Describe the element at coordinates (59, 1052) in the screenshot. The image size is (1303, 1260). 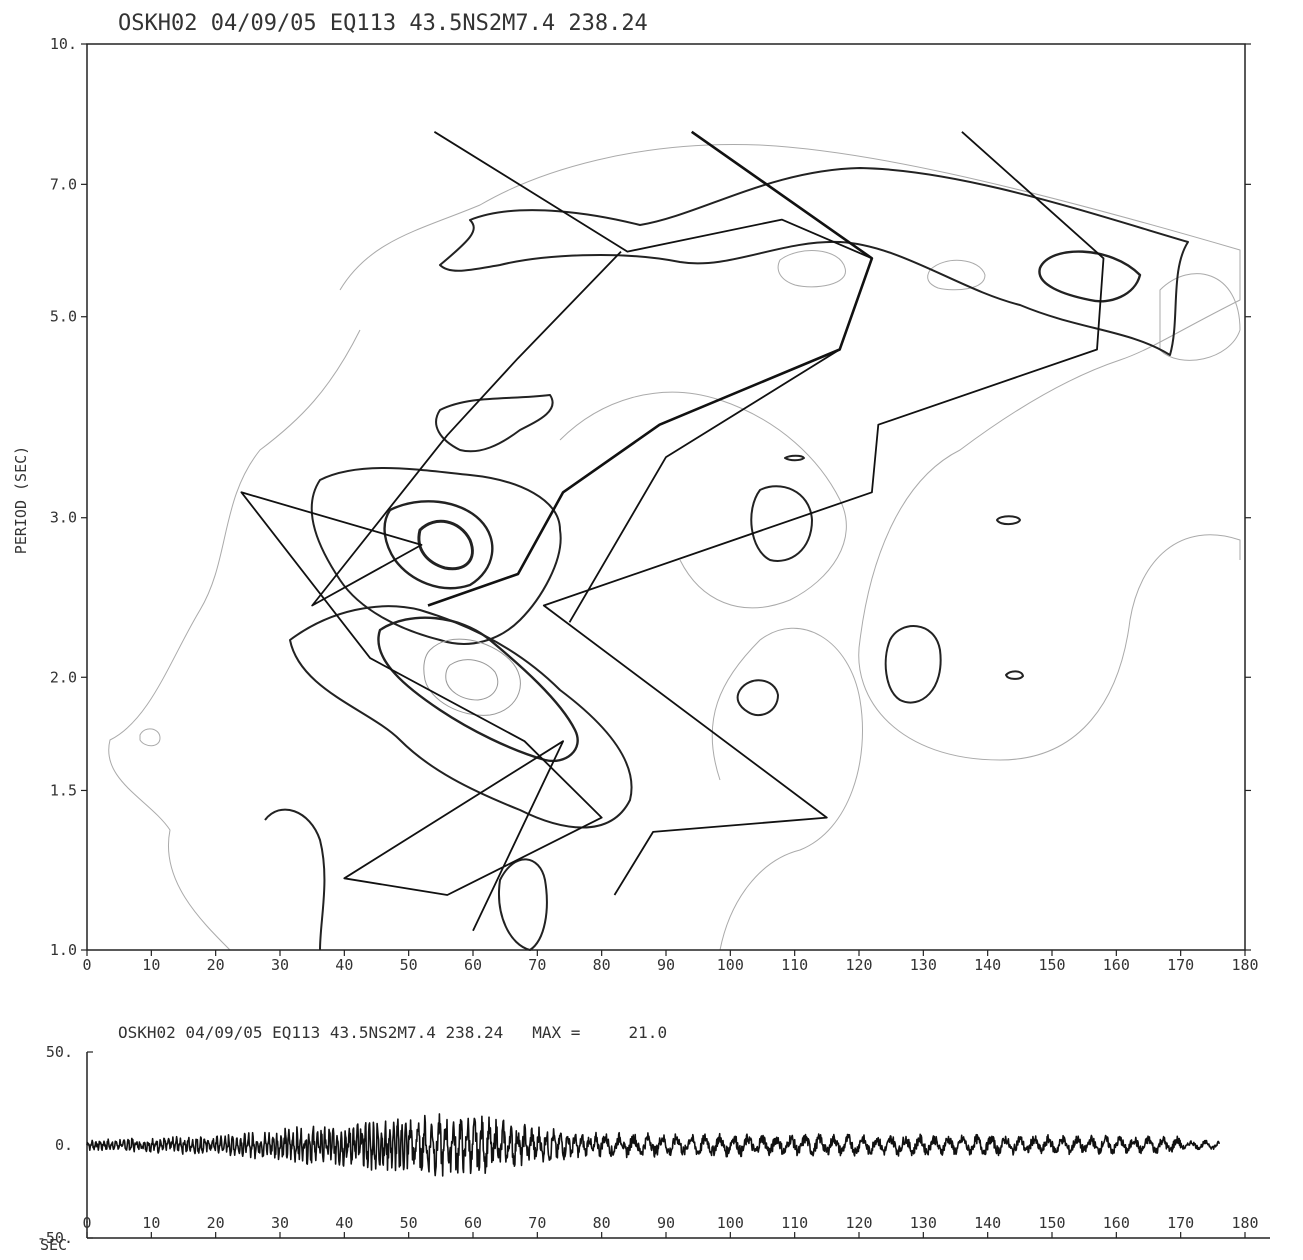
I see `y-tick-label: 50.` at that location.